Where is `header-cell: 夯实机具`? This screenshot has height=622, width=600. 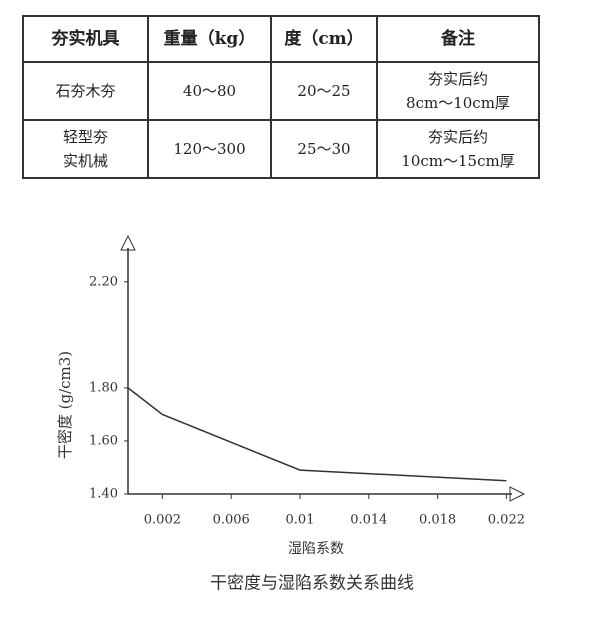
header-cell: 夯实机具 is located at coordinates (85, 39).